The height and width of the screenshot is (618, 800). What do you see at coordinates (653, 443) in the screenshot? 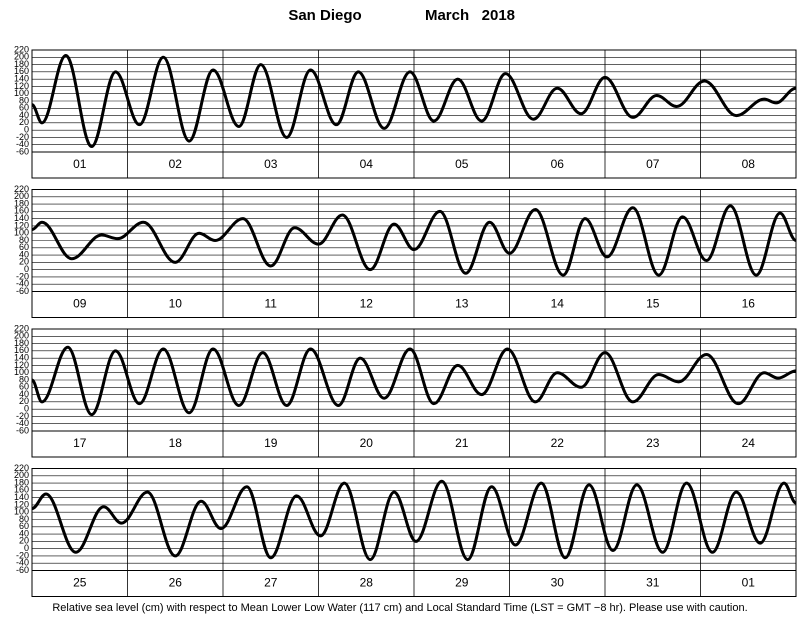
I see `x-tick-label: 23` at bounding box center [653, 443].